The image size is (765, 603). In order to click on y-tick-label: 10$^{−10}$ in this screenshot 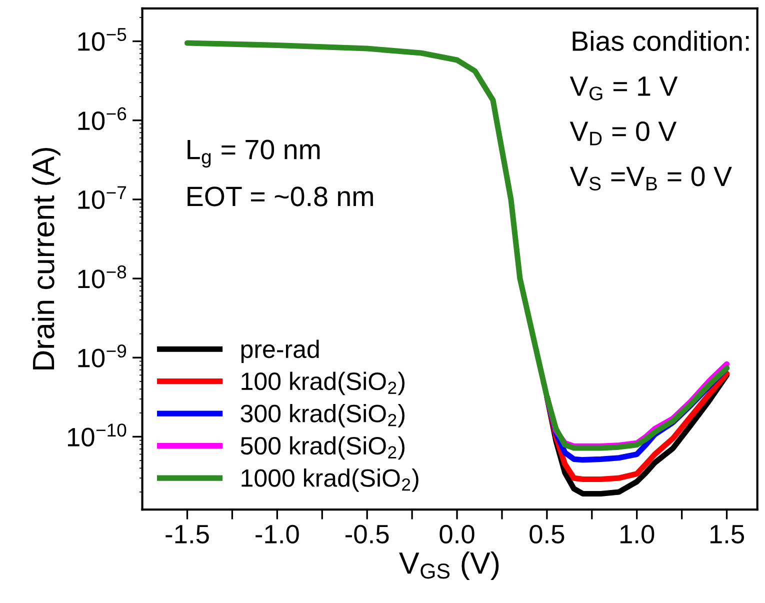, I will do `click(97, 435)`.